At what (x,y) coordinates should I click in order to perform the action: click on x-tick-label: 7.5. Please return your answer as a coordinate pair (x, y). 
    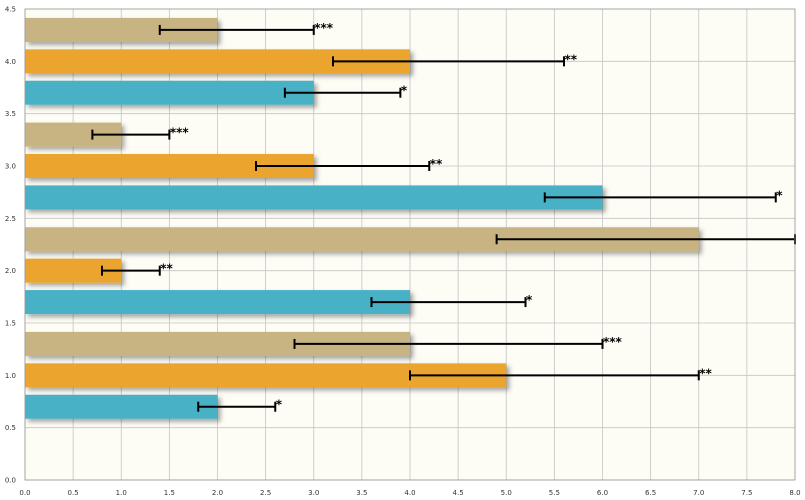
    Looking at the image, I should click on (746, 493).